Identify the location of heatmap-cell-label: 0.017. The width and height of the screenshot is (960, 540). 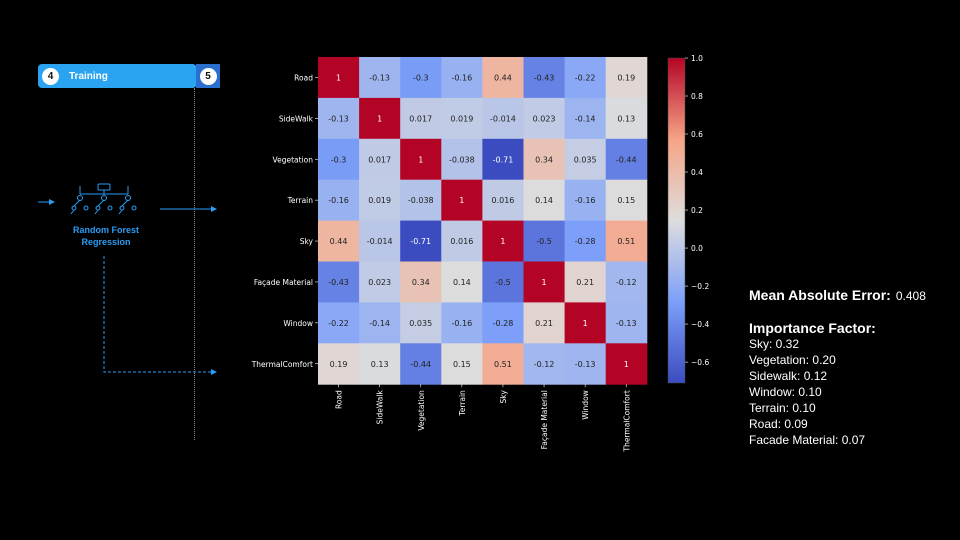
(420, 118).